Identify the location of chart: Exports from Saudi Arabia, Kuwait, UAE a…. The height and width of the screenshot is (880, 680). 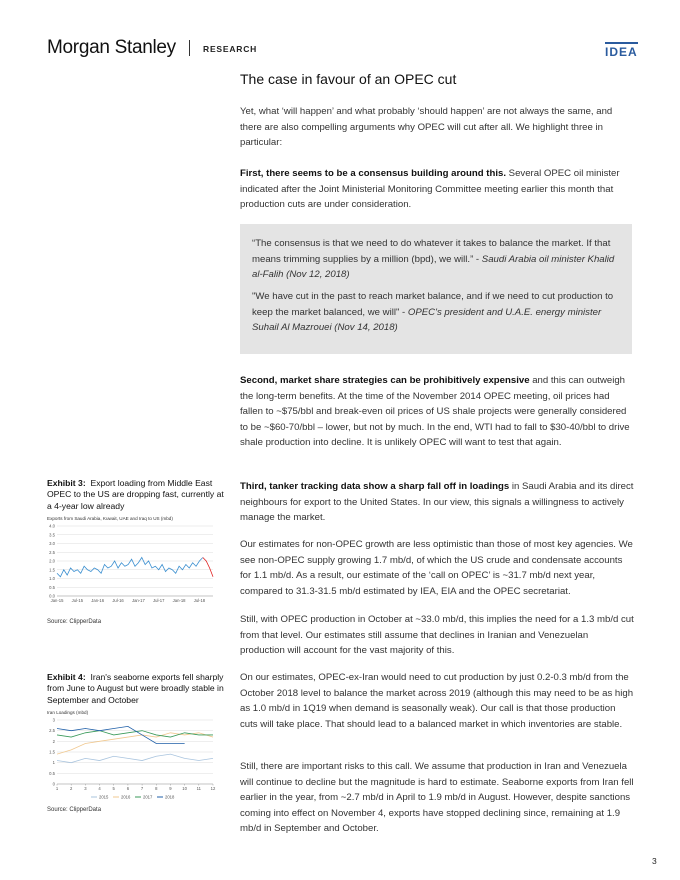
(130, 559).